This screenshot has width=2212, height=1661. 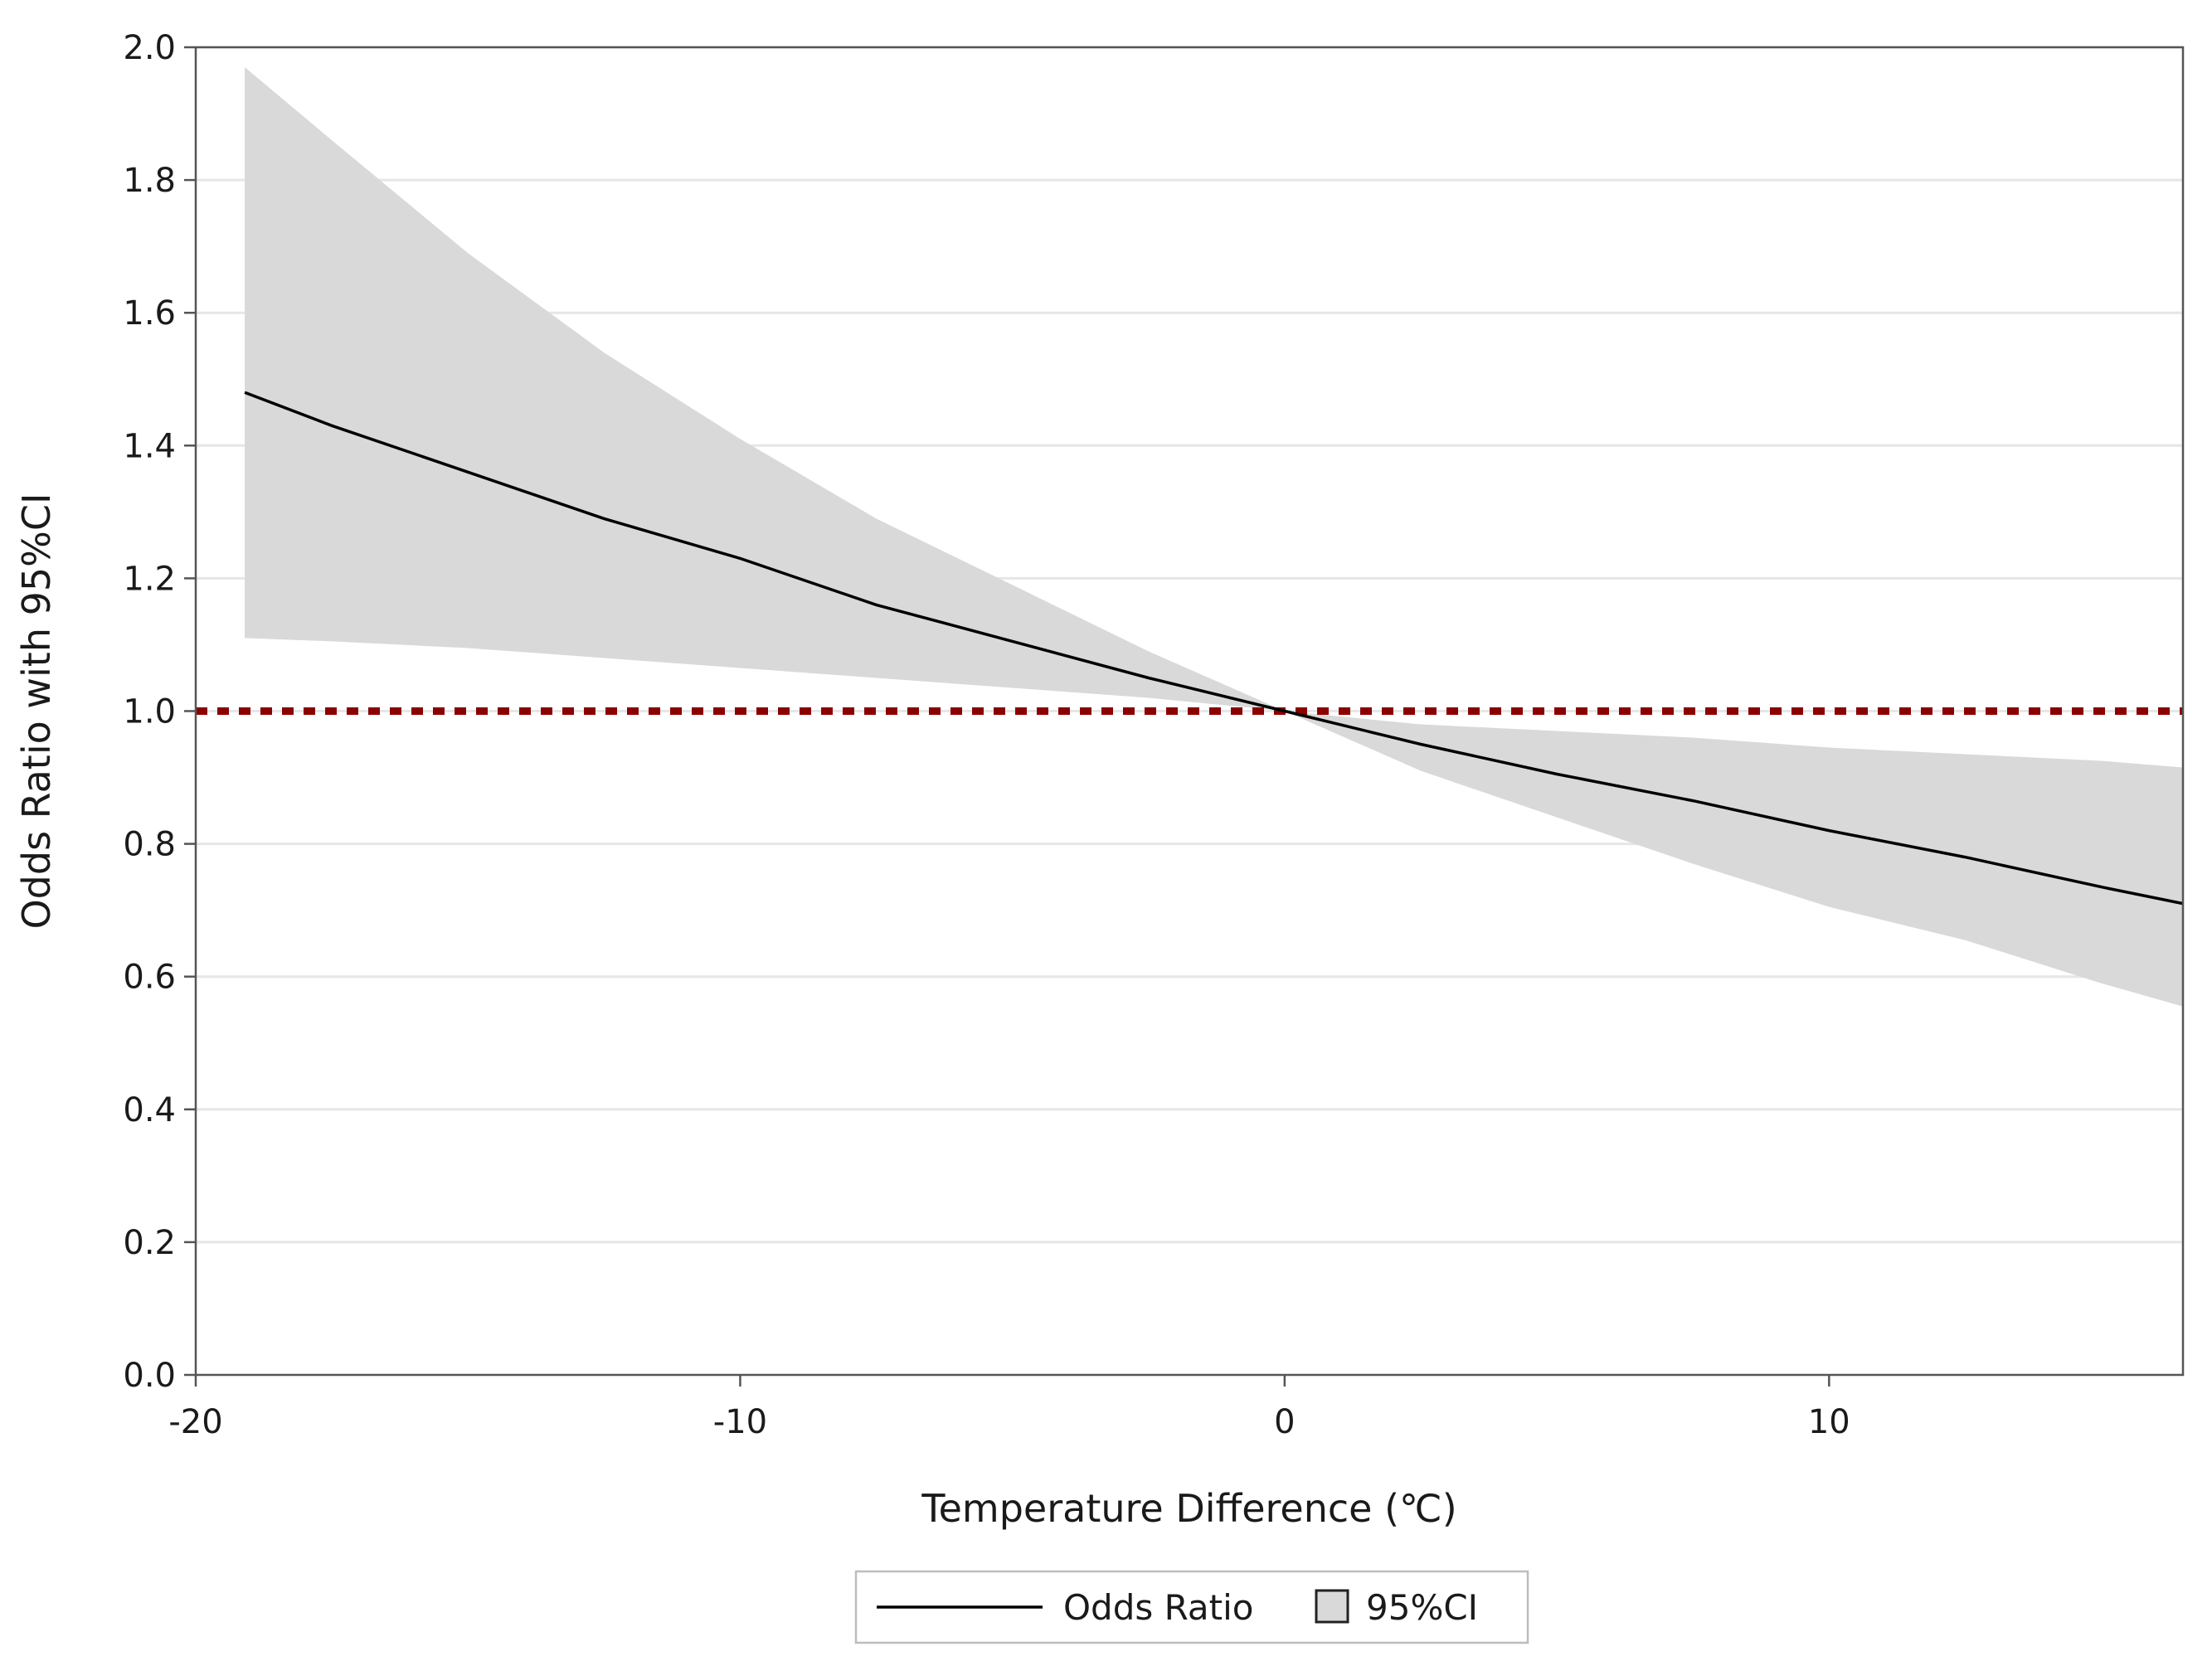 What do you see at coordinates (1158, 1607) in the screenshot?
I see `legend-label-odds-ratio: Odds Ratio` at bounding box center [1158, 1607].